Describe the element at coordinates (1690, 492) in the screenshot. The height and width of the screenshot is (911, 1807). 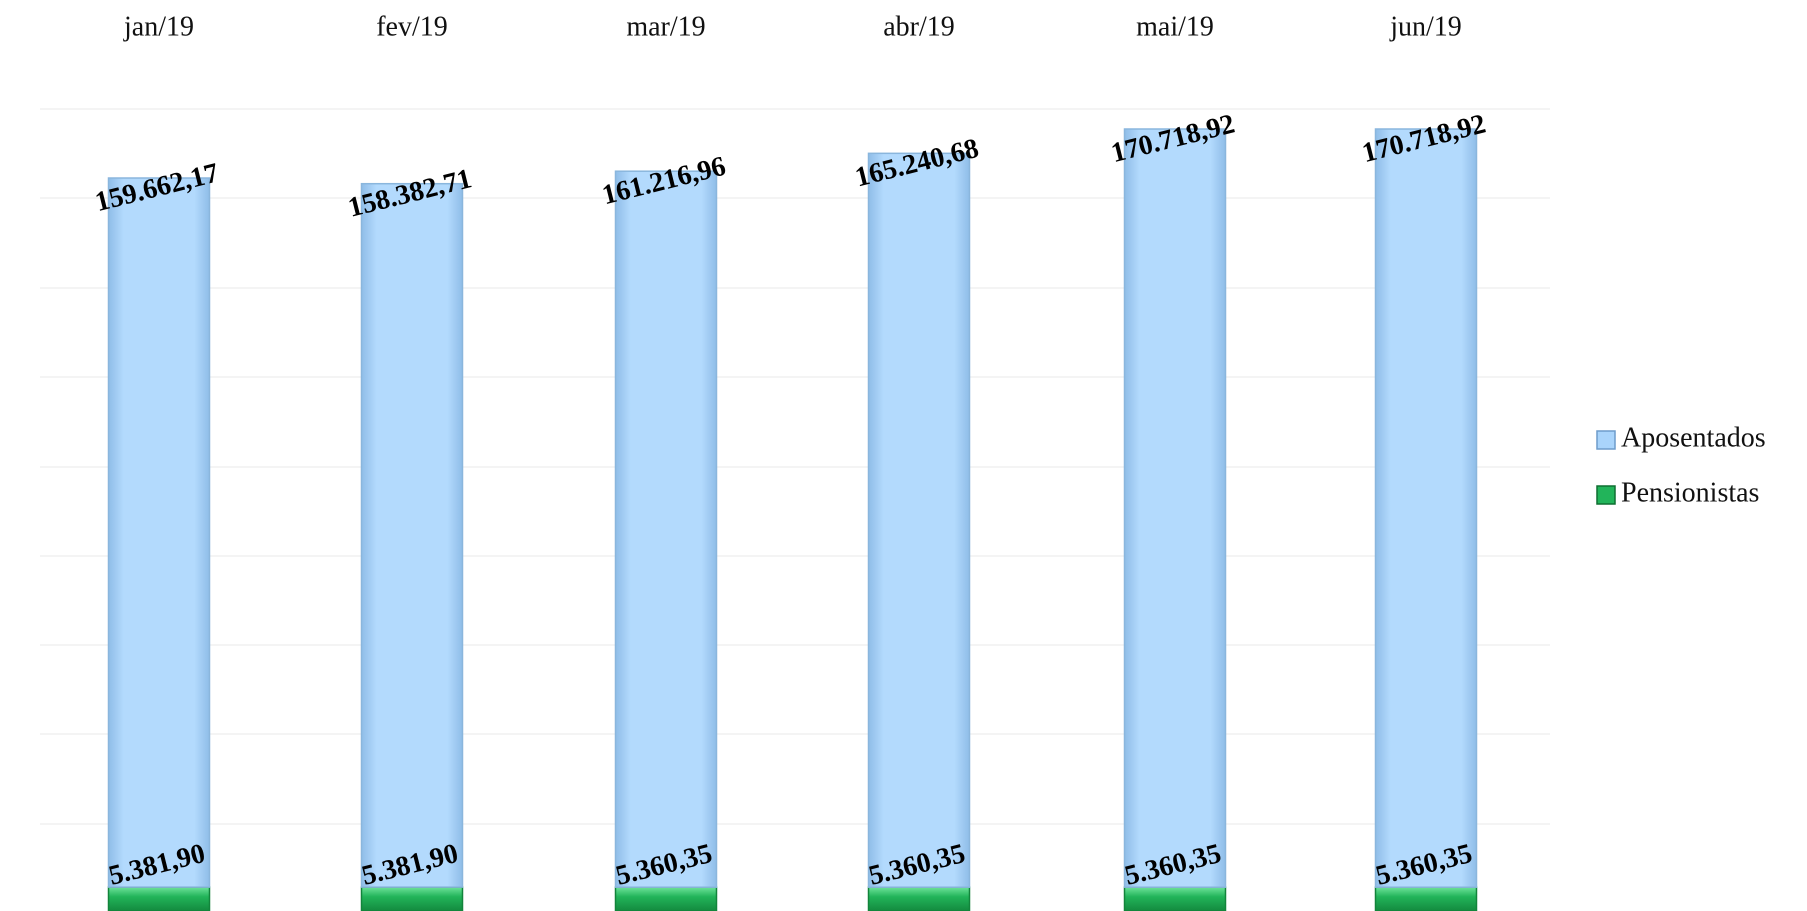
I see `legend-label: Pensionistas` at that location.